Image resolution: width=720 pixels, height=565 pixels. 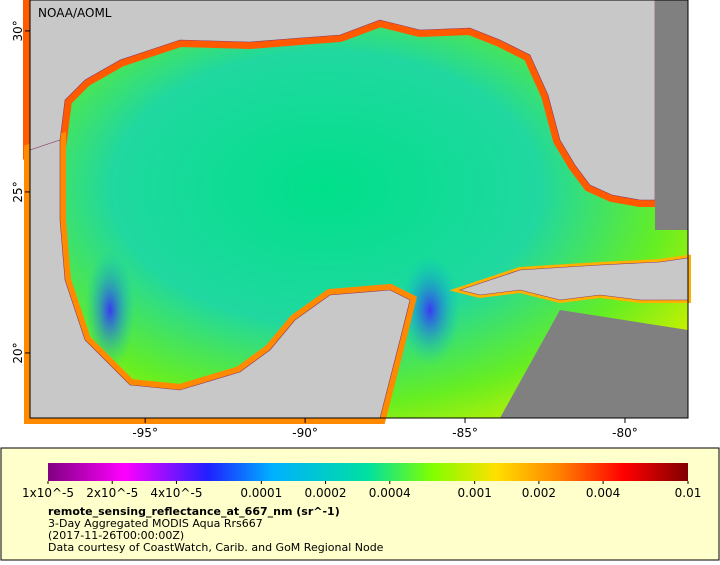 What do you see at coordinates (603, 493) in the screenshot?
I see `colorbar-label: 0.004` at bounding box center [603, 493].